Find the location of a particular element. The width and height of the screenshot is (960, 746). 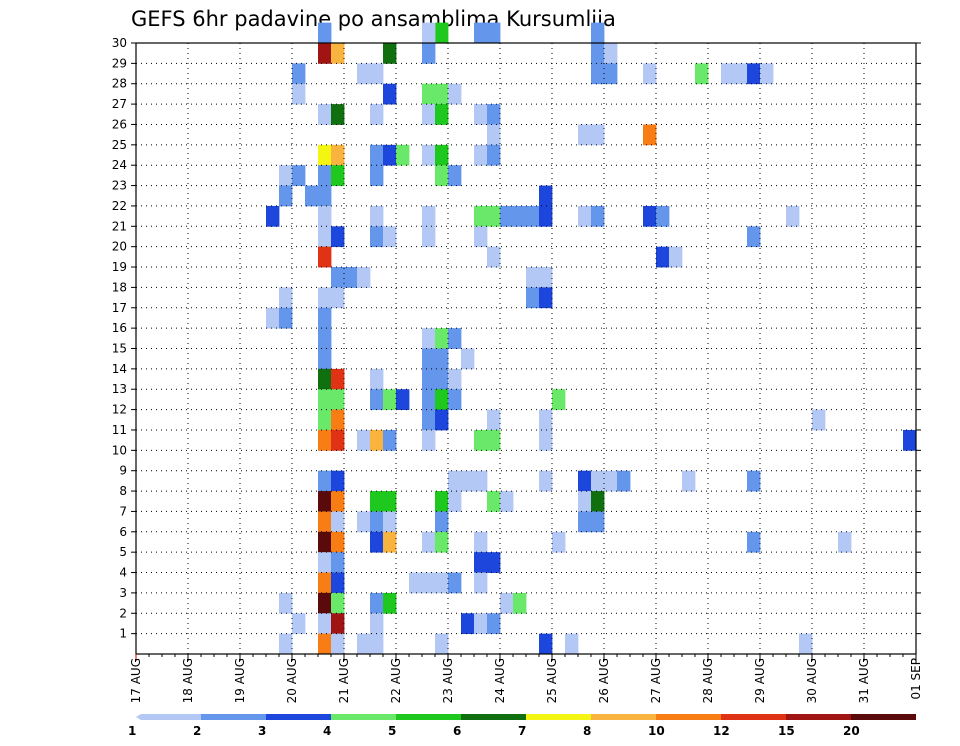

x-tick-label: 22 AUG is located at coordinates (396, 680).